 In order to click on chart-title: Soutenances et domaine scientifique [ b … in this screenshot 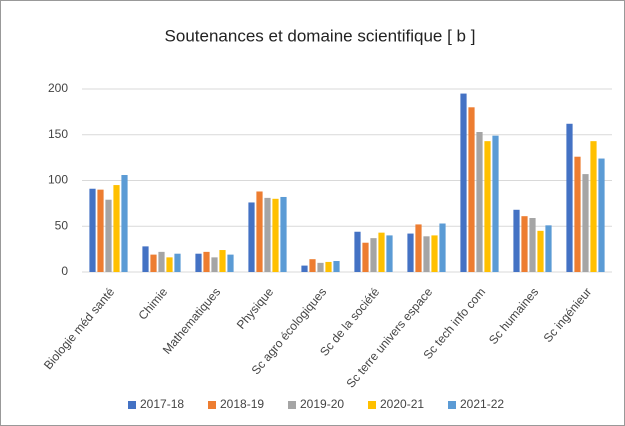, I will do `click(320, 35)`.